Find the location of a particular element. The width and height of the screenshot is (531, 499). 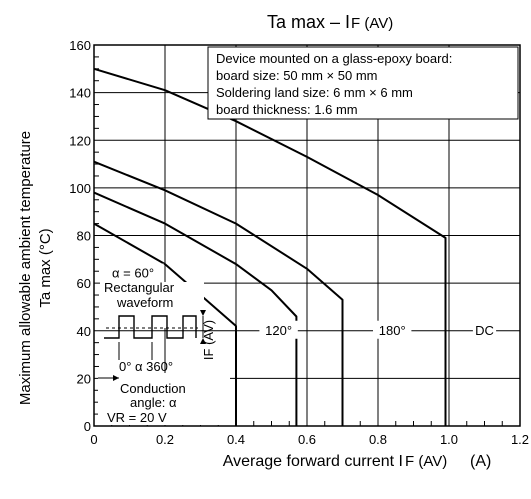

x-axis-unit: (A) is located at coordinates (480, 461).